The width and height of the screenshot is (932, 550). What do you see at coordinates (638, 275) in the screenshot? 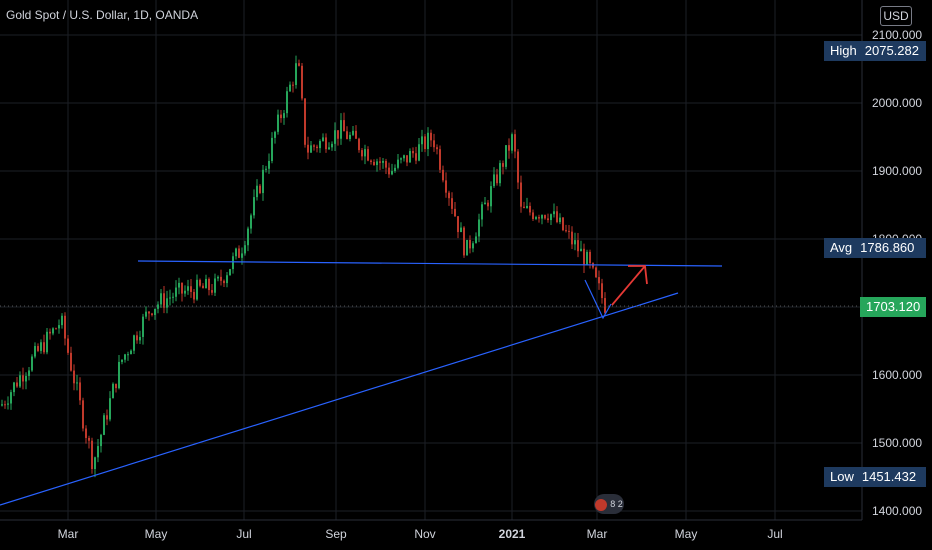
I see `projection-arrowhead` at bounding box center [638, 275].